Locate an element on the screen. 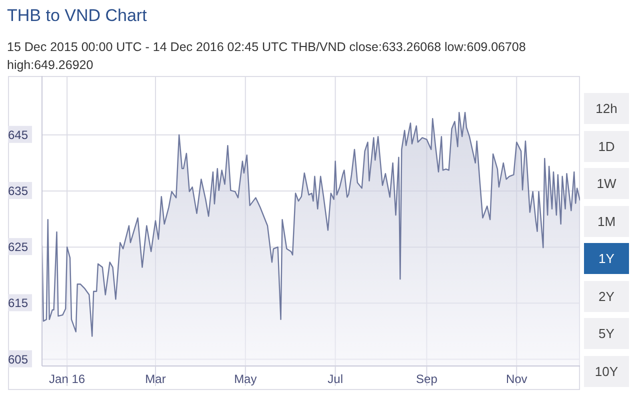  x-tick-label: Nov is located at coordinates (517, 379).